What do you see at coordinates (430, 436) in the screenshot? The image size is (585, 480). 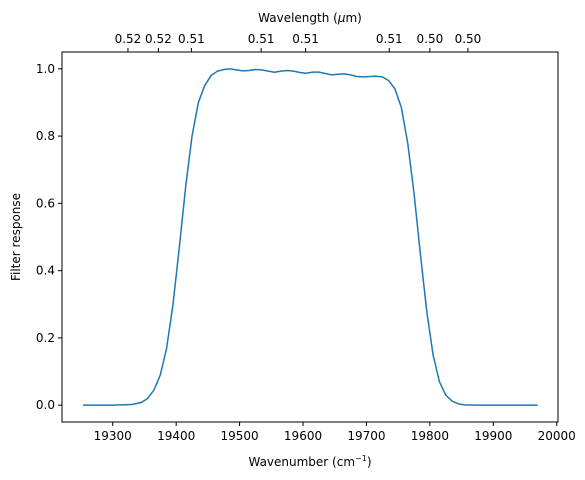 I see `x-tick-label: 19800` at bounding box center [430, 436].